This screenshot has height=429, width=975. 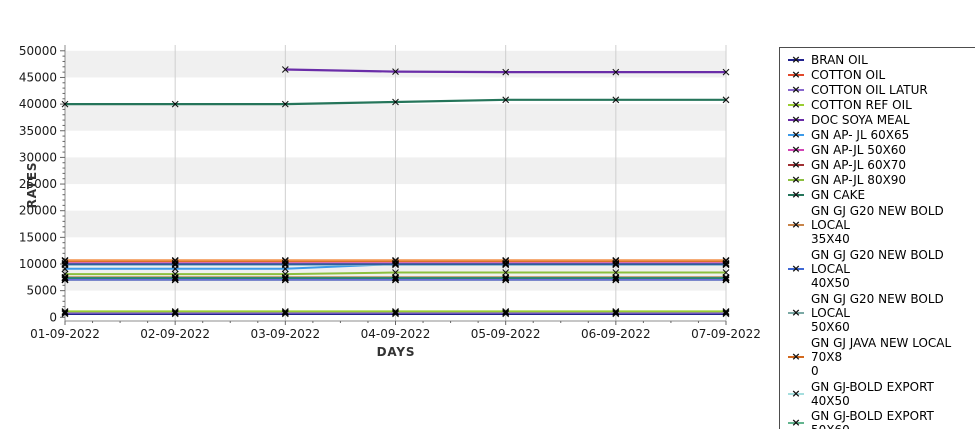 I want to click on legend-item: × GN AP-JL 80X90, so click(x=880, y=180).